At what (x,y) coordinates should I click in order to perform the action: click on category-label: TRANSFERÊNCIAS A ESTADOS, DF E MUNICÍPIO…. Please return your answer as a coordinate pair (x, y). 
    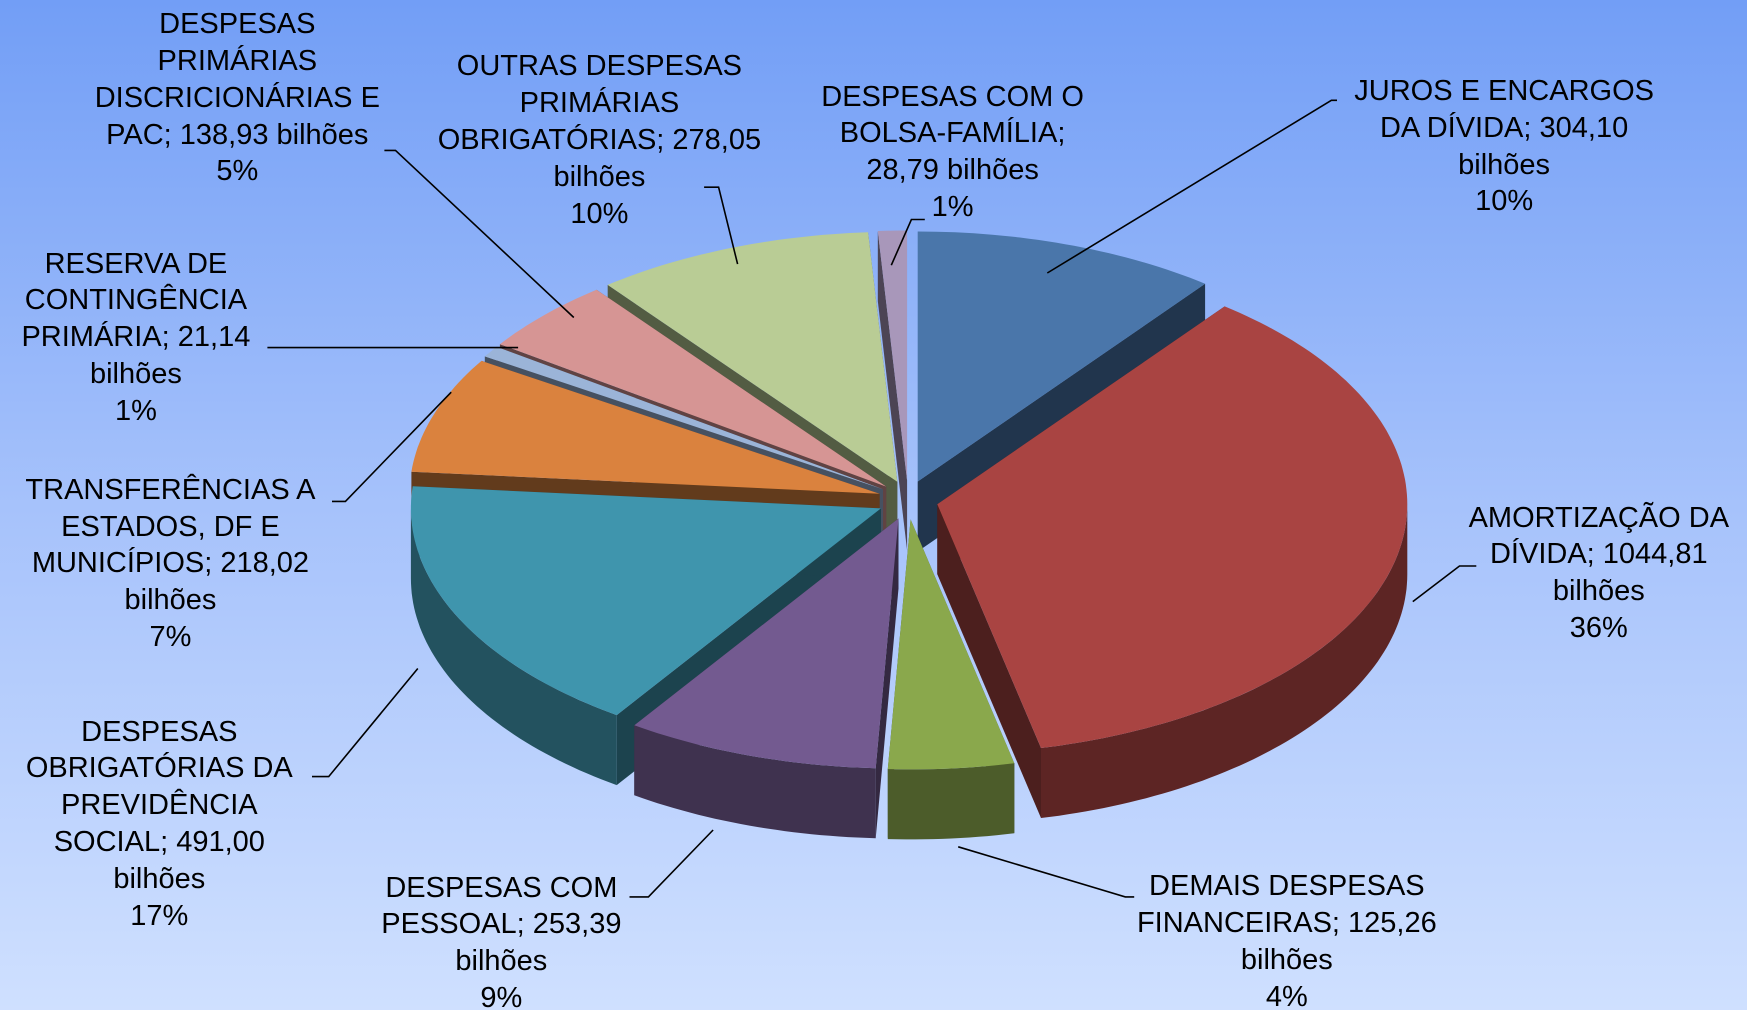
    Looking at the image, I should click on (170, 526).